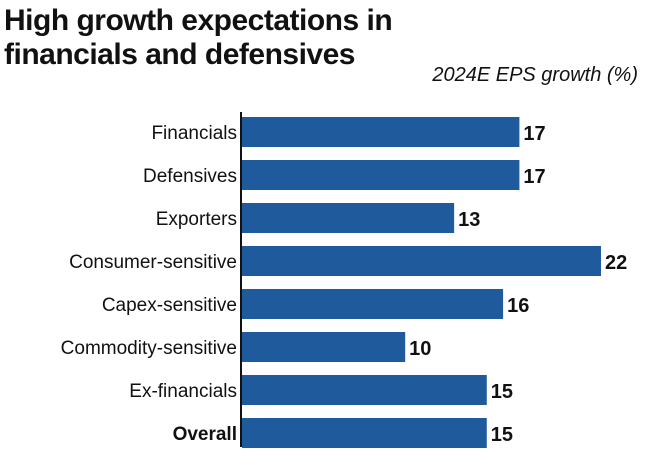 This screenshot has width=660, height=467. I want to click on value-label-capex-sensitive: 16, so click(518, 306).